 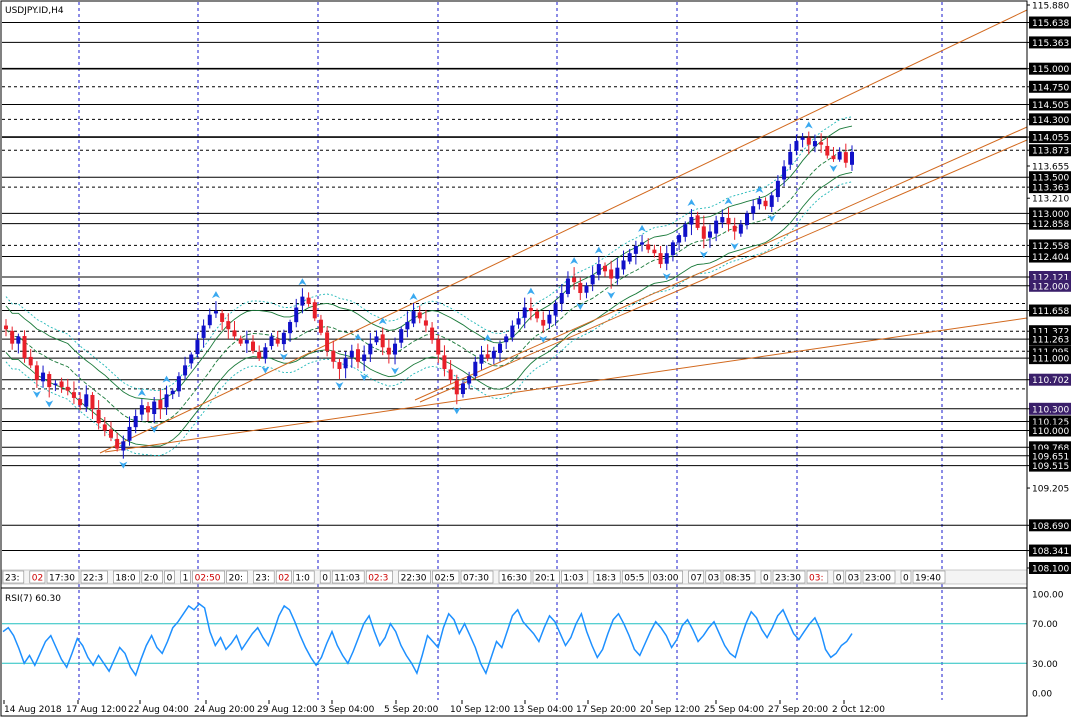 I want to click on time-label: 13 Sep 04:00, so click(x=543, y=710).